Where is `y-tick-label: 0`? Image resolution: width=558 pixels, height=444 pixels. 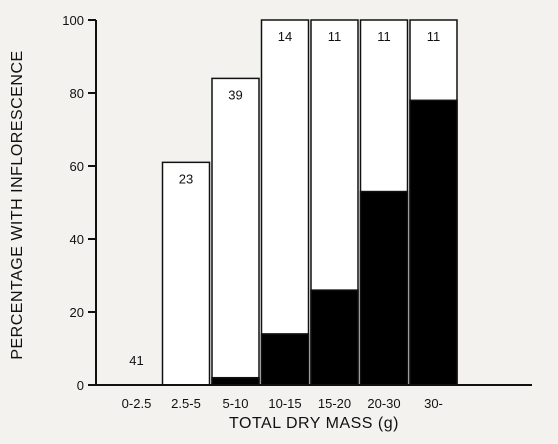
y-tick-label: 0 is located at coordinates (80, 385).